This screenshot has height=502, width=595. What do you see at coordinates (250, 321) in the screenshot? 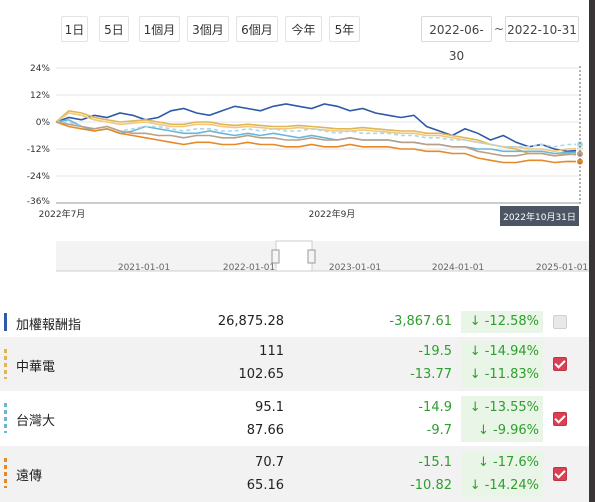
I see `price-value: 26,875.28` at bounding box center [250, 321].